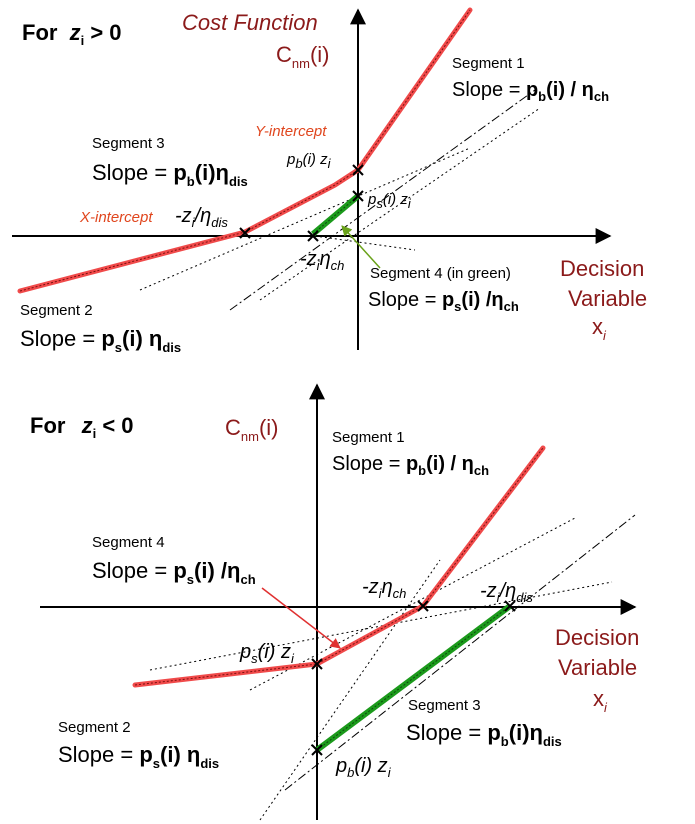  What do you see at coordinates (201, 217) in the screenshot?
I see `top-neg-z-eta-dis: -zi/ηdis` at bounding box center [201, 217].